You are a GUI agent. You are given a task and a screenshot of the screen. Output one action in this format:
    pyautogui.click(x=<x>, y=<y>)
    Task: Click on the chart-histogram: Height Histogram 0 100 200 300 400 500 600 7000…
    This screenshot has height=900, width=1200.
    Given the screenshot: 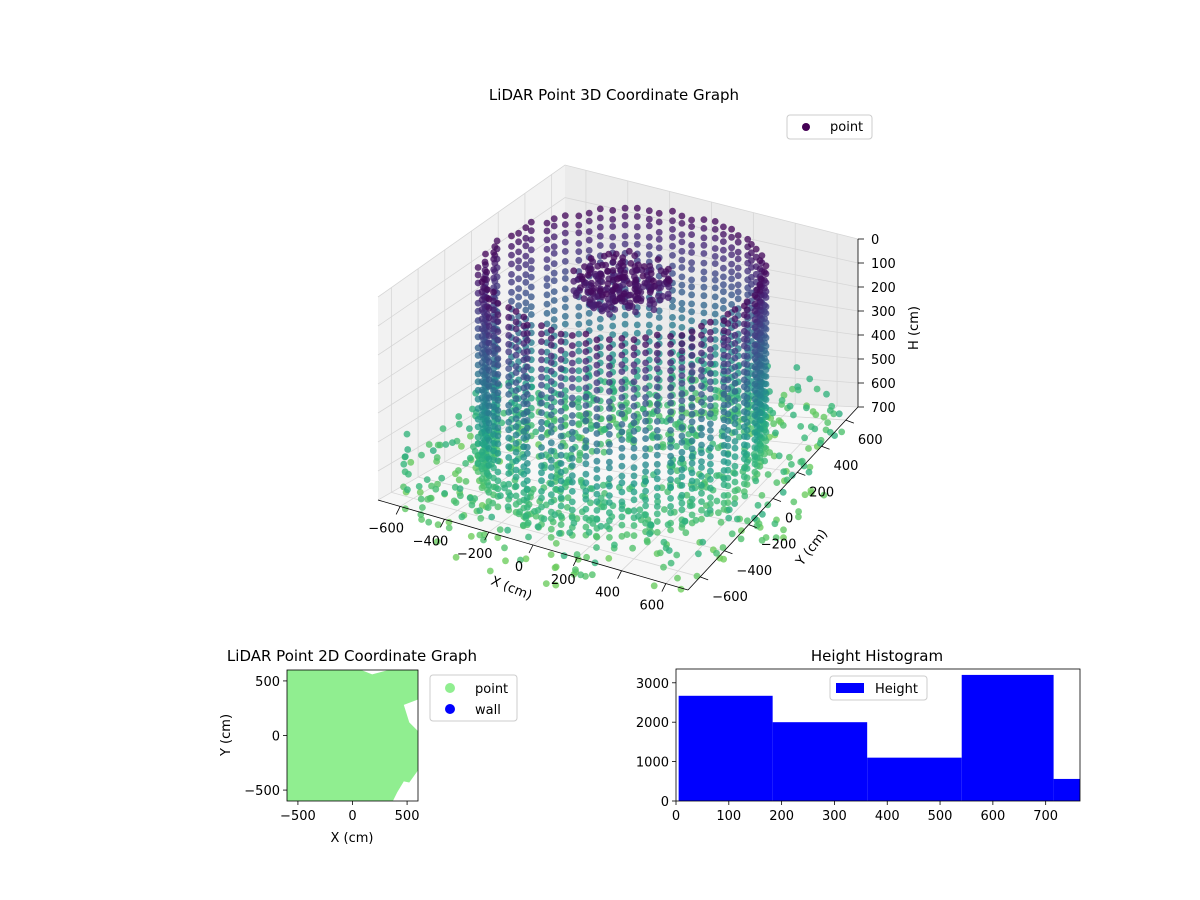 What is the action you would take?
    pyautogui.click(x=858, y=735)
    